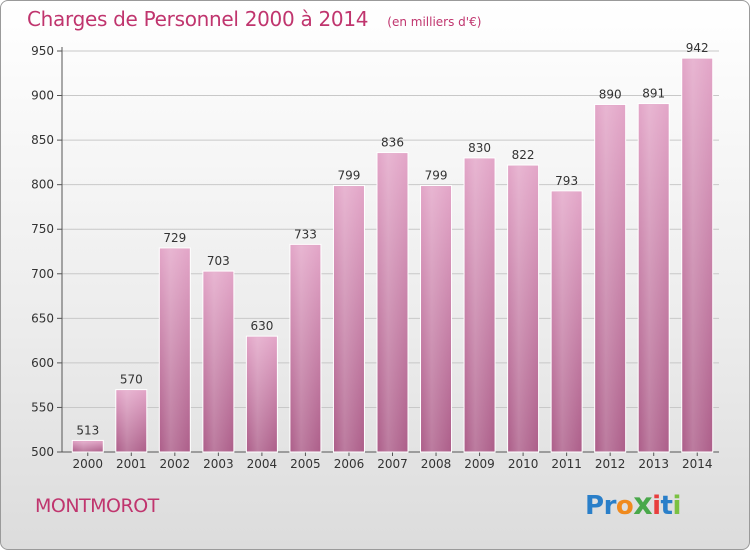 The height and width of the screenshot is (550, 750). What do you see at coordinates (610, 506) in the screenshot?
I see `logo-letter: r` at bounding box center [610, 506].